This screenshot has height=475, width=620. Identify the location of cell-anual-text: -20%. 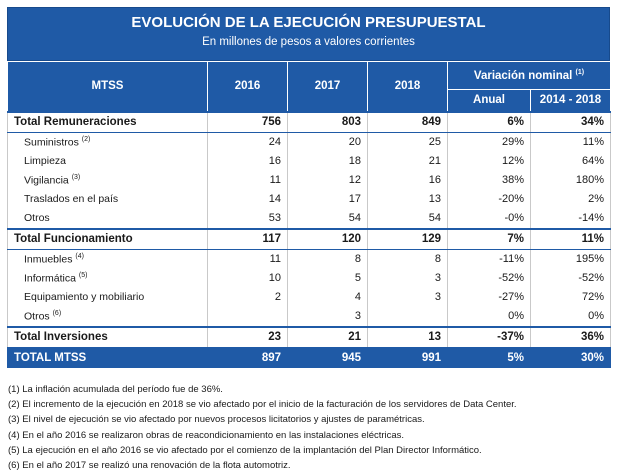
(511, 199).